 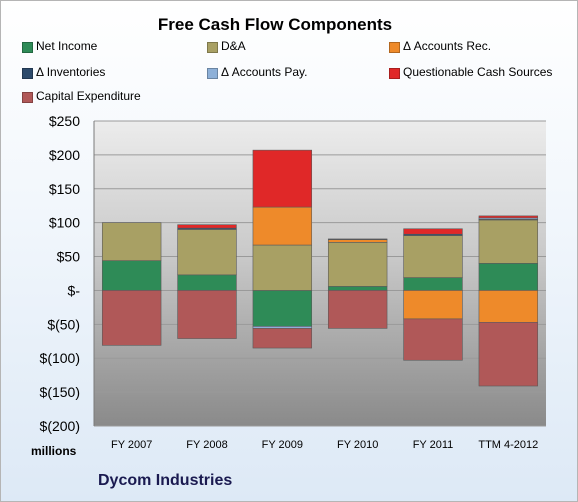 What do you see at coordinates (206, 445) in the screenshot?
I see `x-tick-label: FY 2008` at bounding box center [206, 445].